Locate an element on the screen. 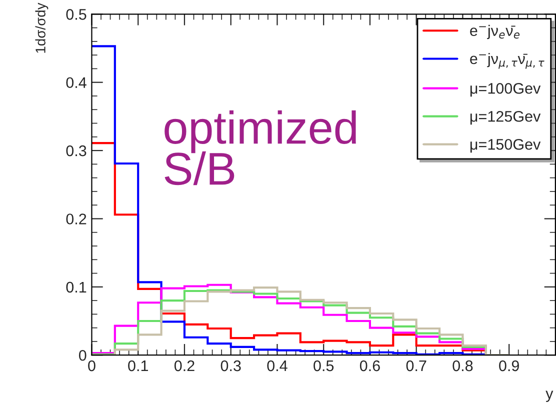  x-tick-label: 0.3 is located at coordinates (230, 366).